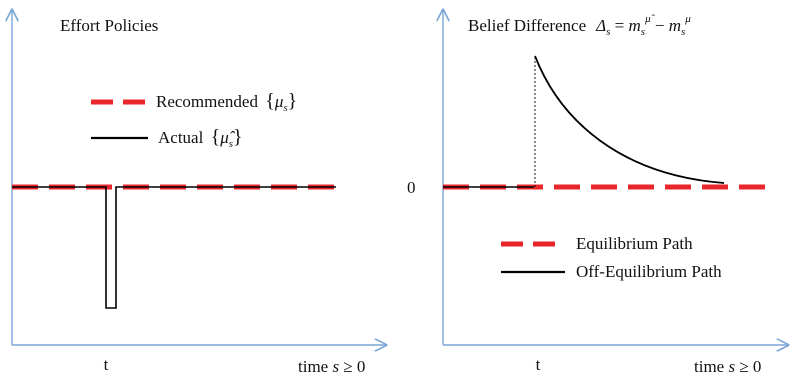  Describe the element at coordinates (634, 243) in the screenshot. I see `legend-equilibrium-label: Equilibrium Path` at that location.